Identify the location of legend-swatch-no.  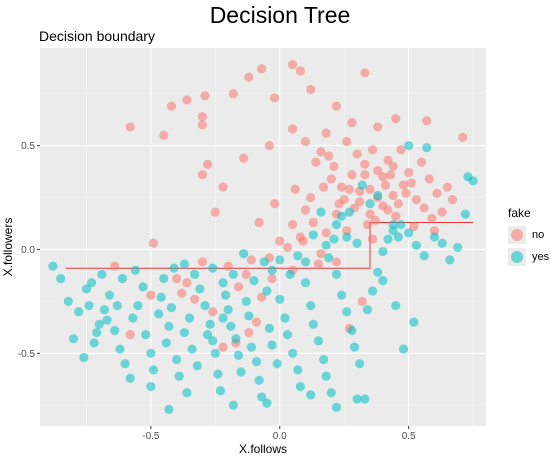
(517, 235).